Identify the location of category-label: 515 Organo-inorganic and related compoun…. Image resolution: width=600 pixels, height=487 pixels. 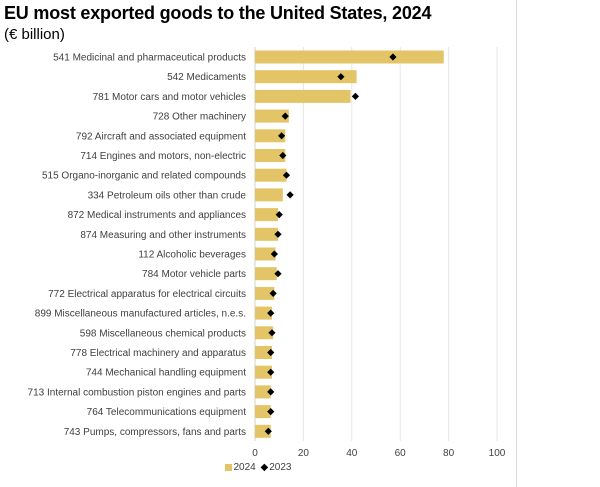
(144, 176).